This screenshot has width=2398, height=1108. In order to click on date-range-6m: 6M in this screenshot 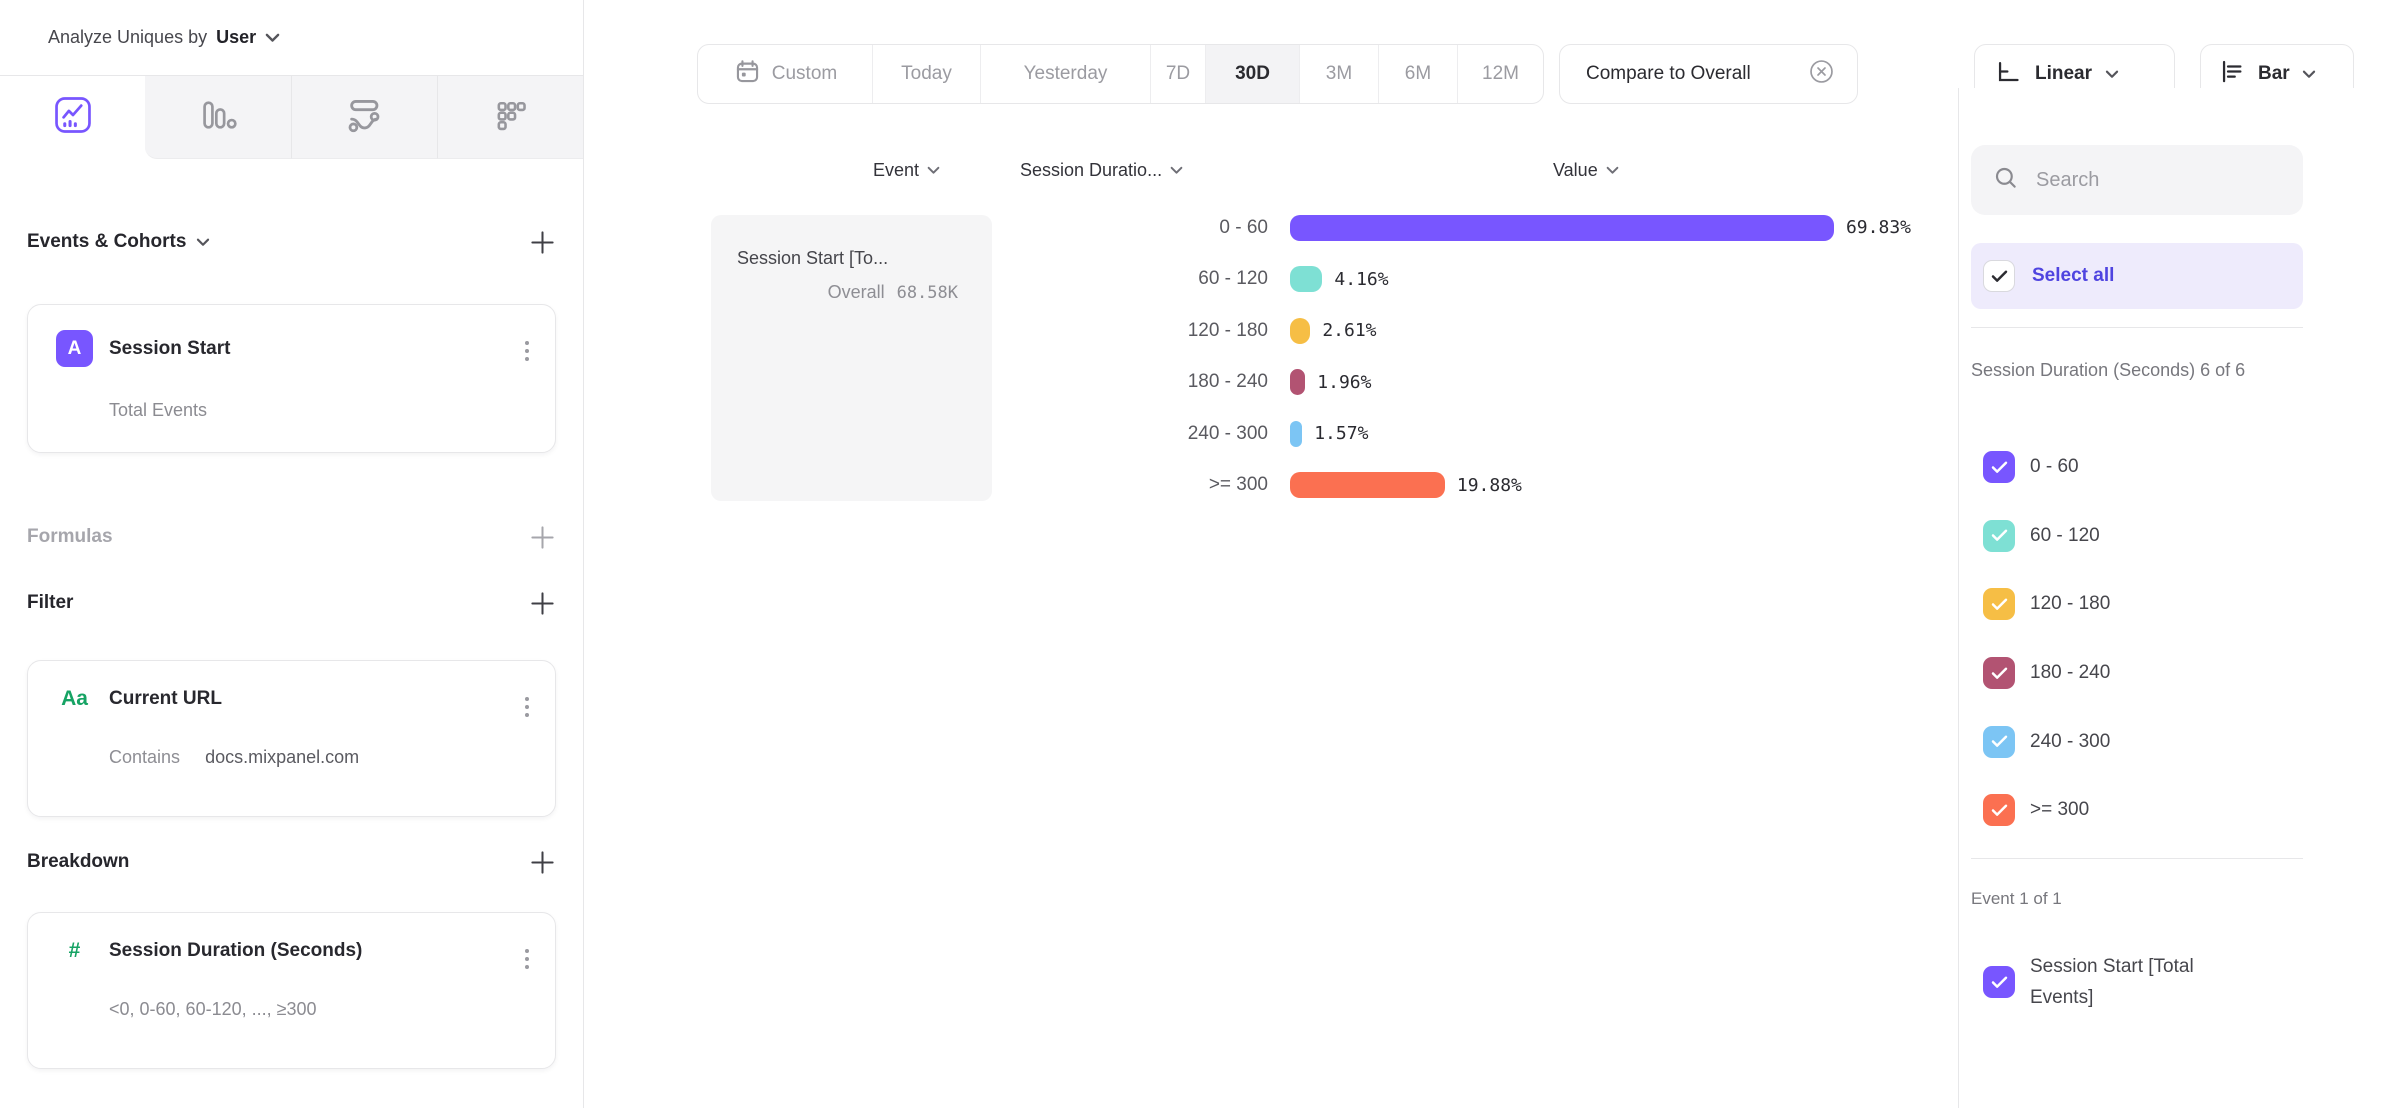, I will do `click(1417, 74)`.